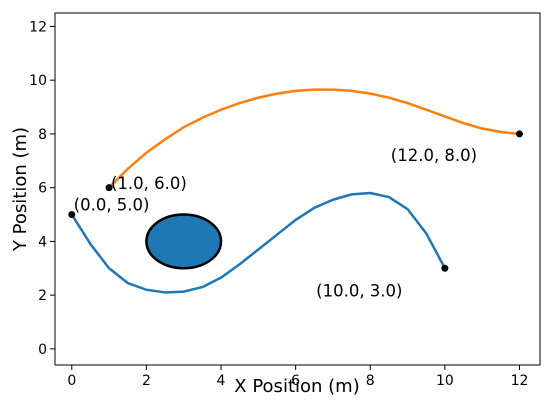 This screenshot has height=403, width=550. I want to click on x-tick-label: 6, so click(295, 381).